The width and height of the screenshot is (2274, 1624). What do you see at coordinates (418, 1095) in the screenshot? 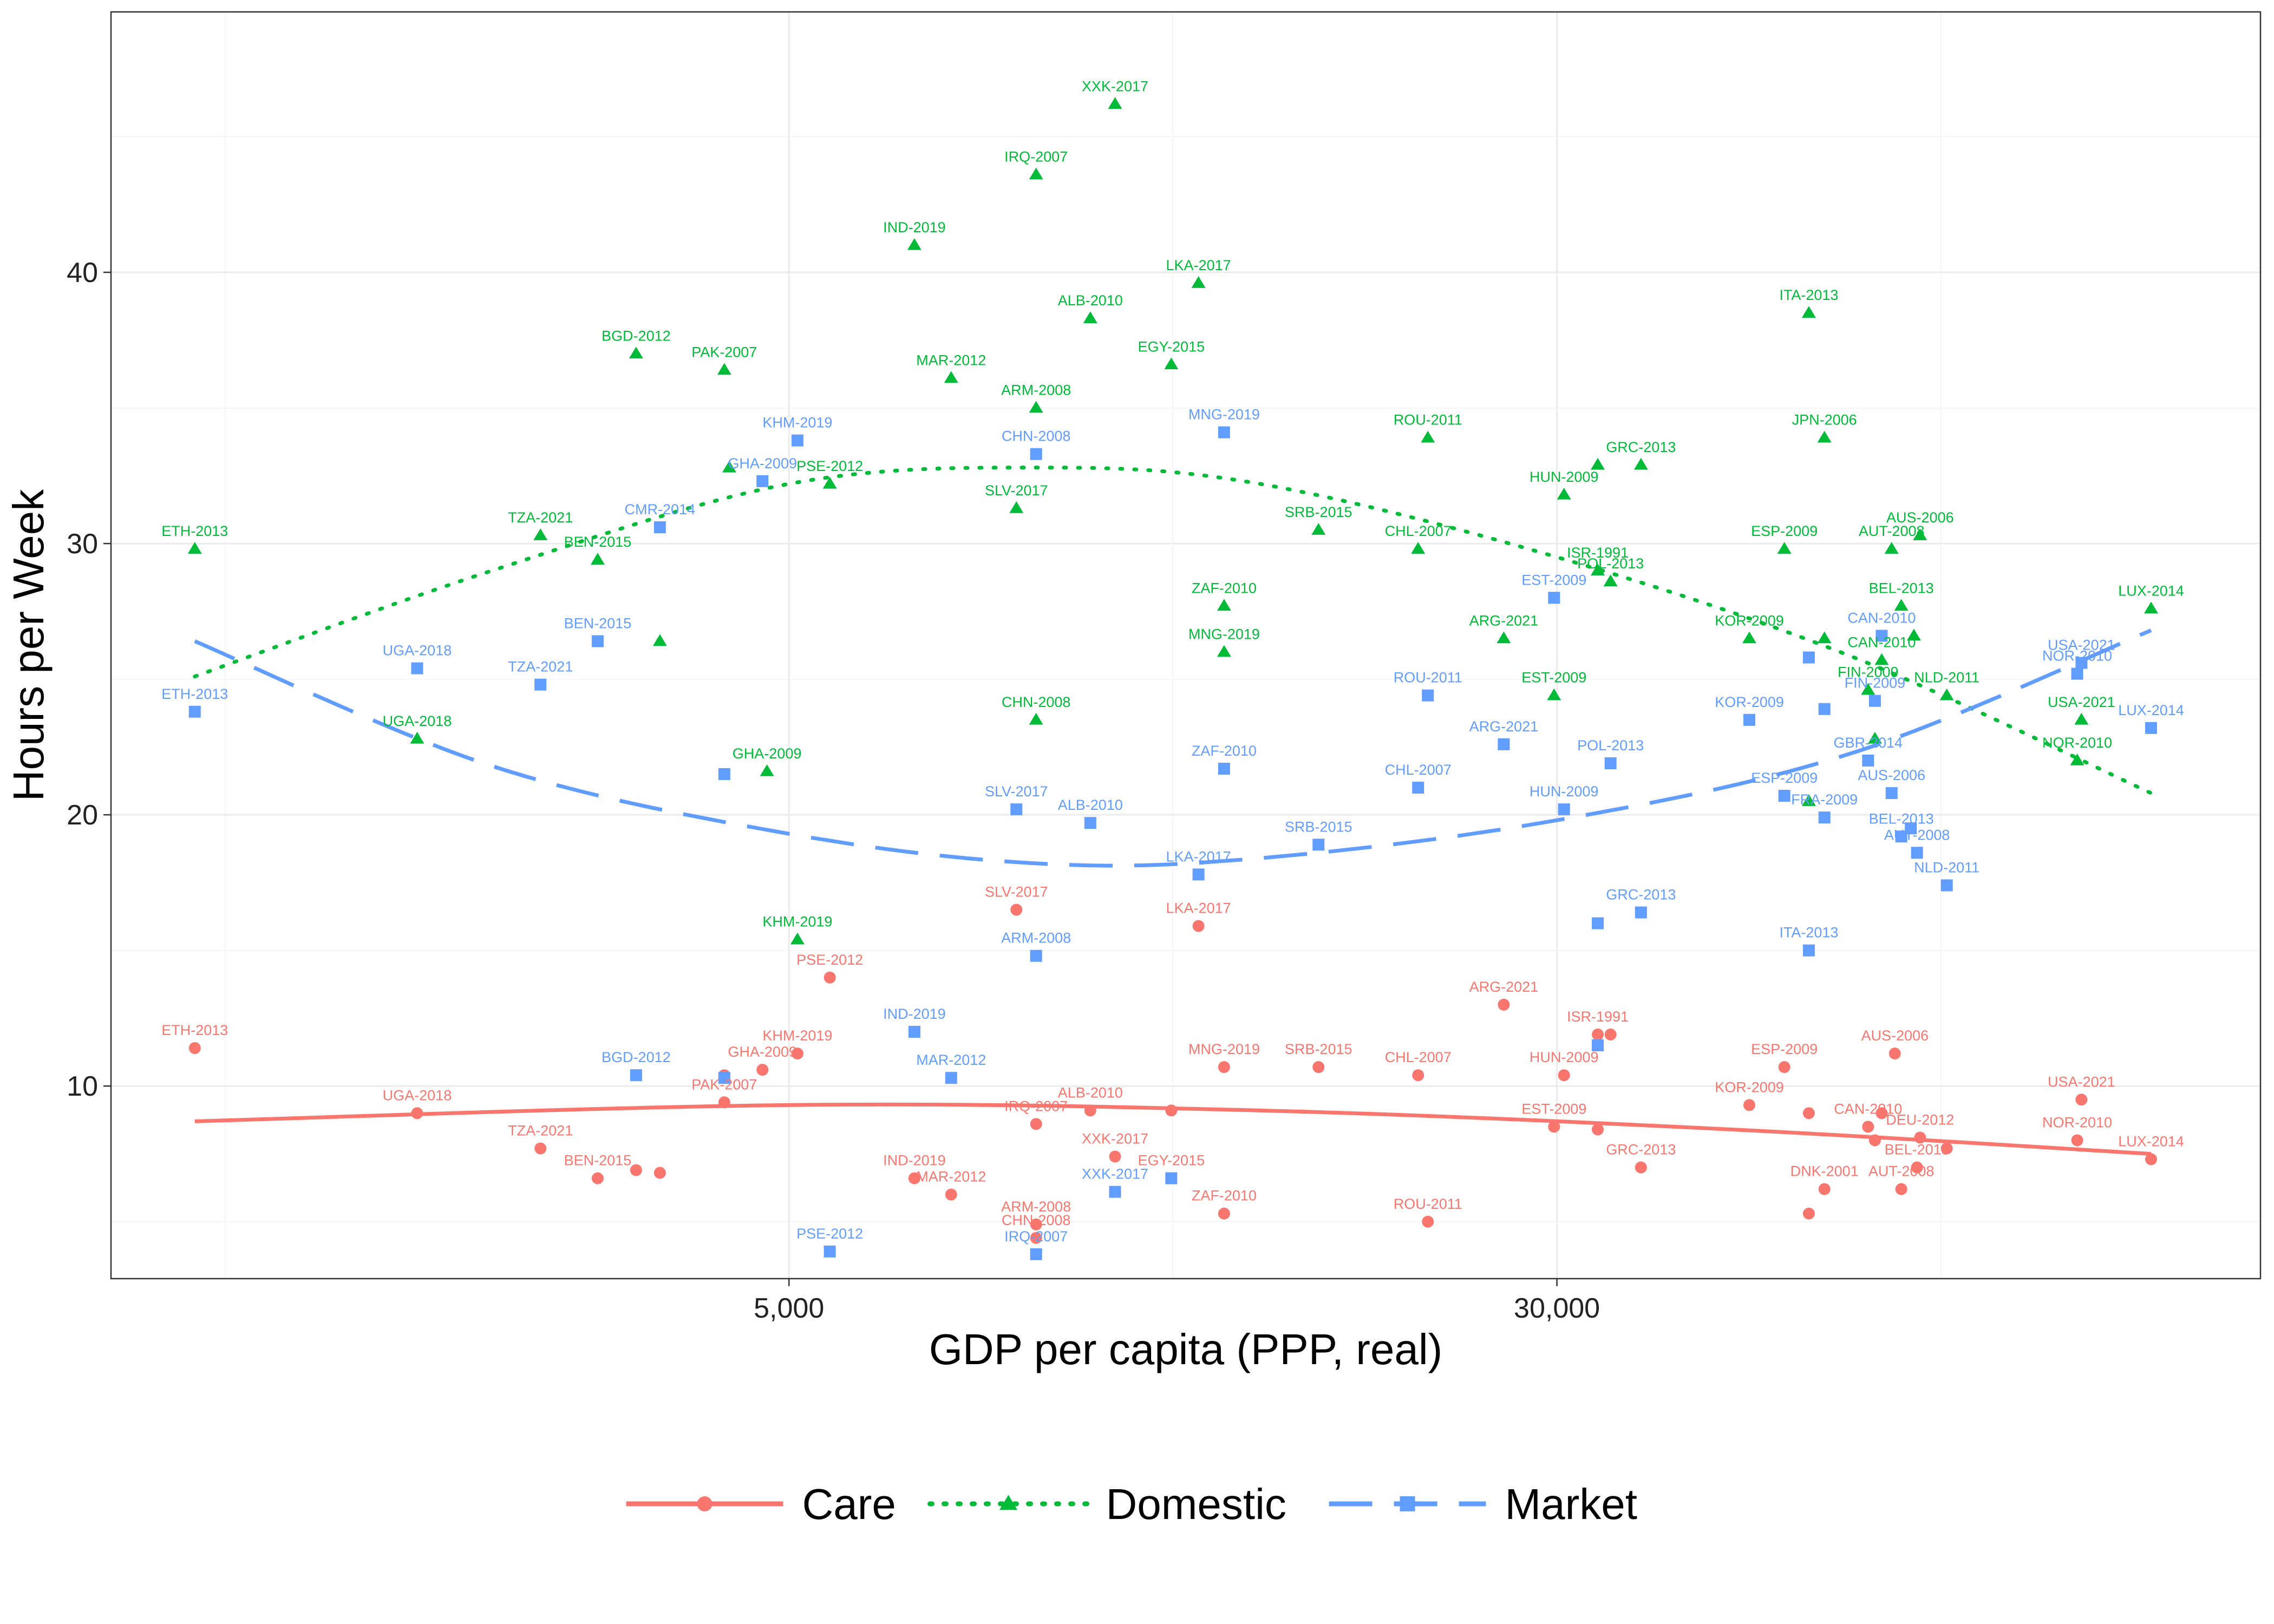
I see `care-point-label: UGA-2018` at bounding box center [418, 1095].